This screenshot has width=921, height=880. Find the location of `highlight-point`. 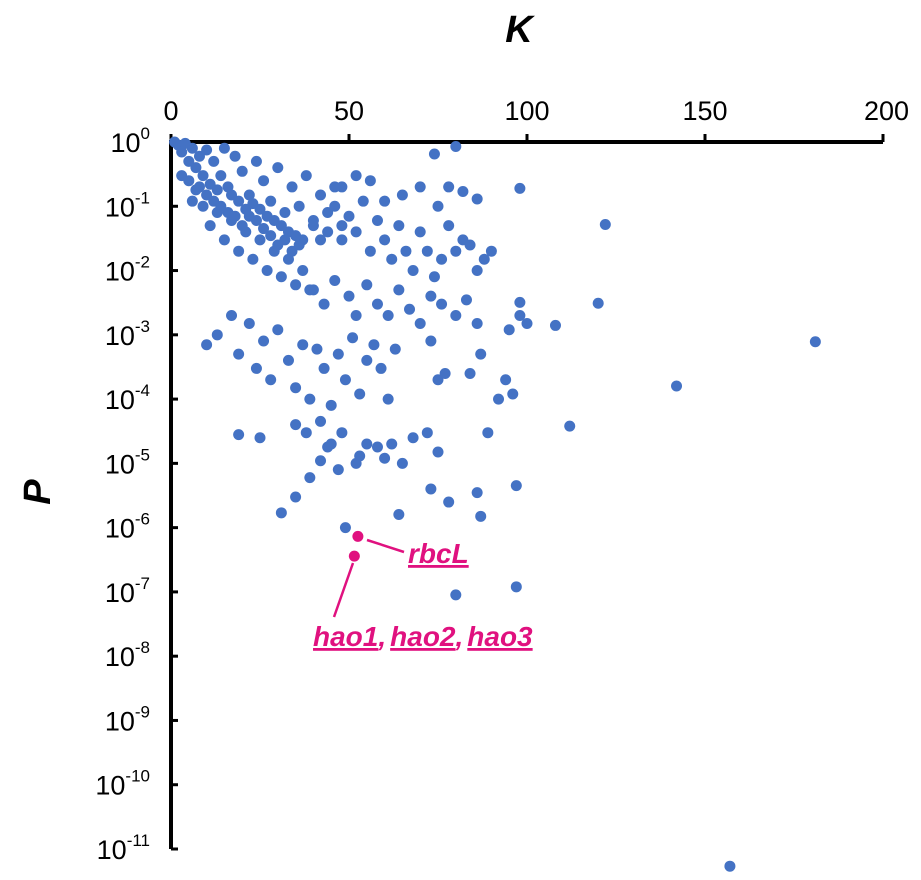

highlight-point is located at coordinates (354, 556).